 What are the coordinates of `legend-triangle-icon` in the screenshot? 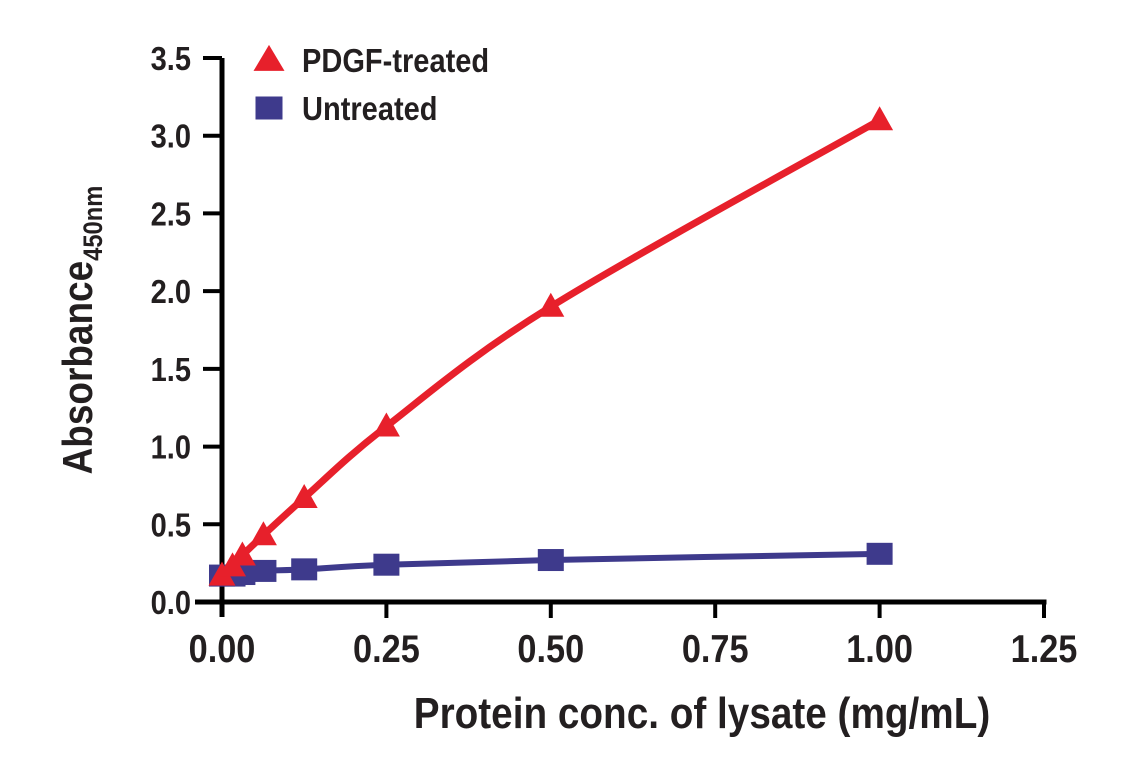 It's located at (269, 57).